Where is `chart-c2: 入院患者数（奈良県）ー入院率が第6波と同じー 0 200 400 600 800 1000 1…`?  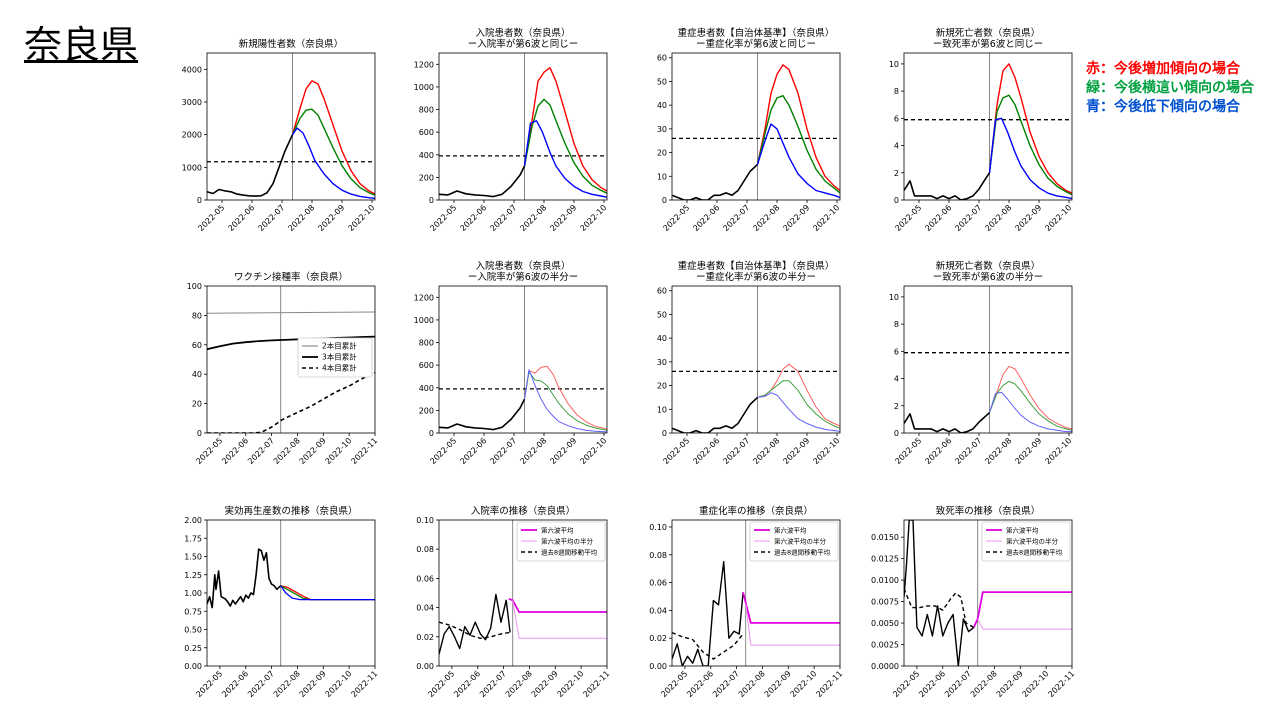 chart-c2: 入院患者数（奈良県）ー入院率が第6波と同じー 0 200 400 600 800 1000 1… is located at coordinates (511, 130).